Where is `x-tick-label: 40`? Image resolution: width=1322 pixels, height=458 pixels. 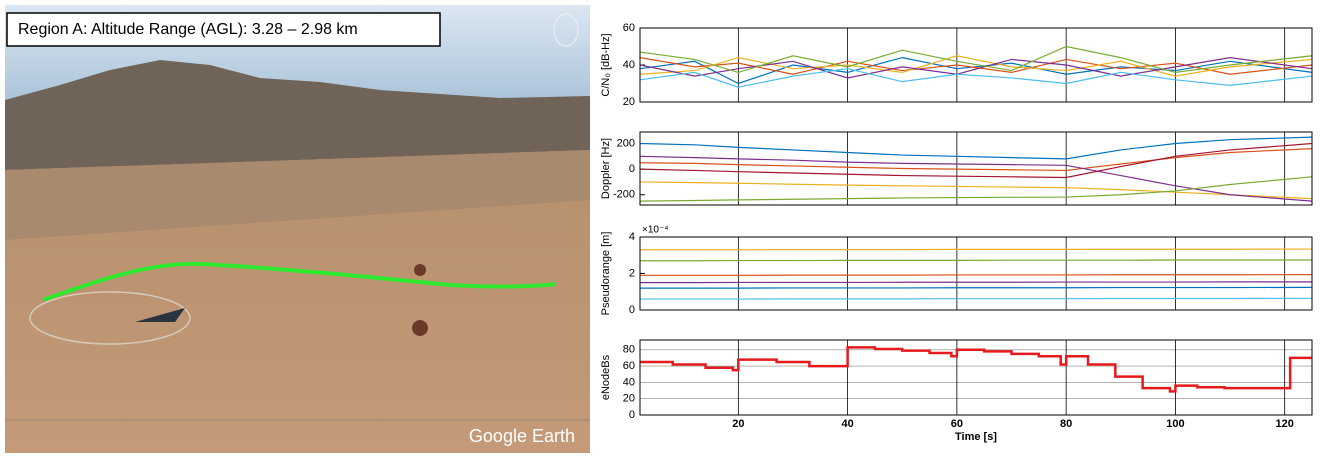 x-tick-label: 40 is located at coordinates (847, 424).